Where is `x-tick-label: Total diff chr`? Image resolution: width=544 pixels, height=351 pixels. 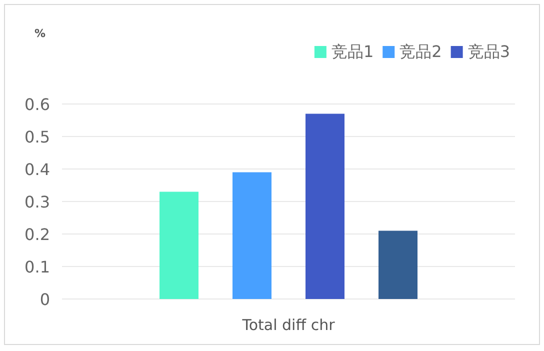
x-tick-label: Total diff chr is located at coordinates (288, 325).